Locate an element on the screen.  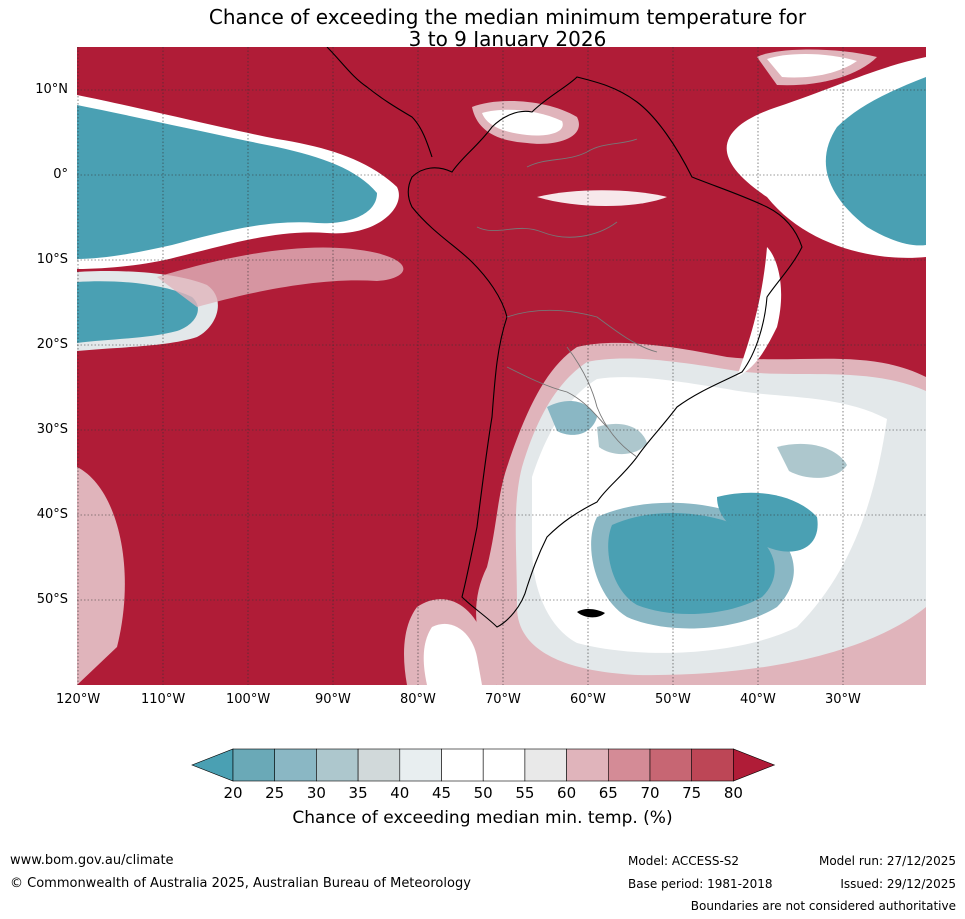
colorbar-tick-label: 20 is located at coordinates (233, 793).